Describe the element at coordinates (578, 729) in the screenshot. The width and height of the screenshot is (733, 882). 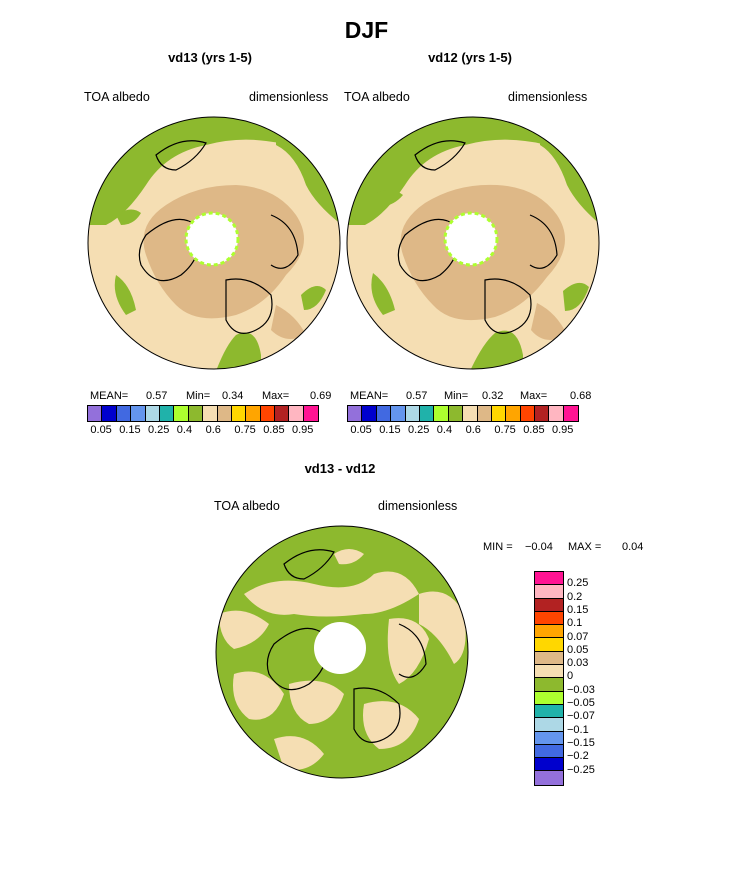
I see `colorbar-tick-label: −0.1` at that location.